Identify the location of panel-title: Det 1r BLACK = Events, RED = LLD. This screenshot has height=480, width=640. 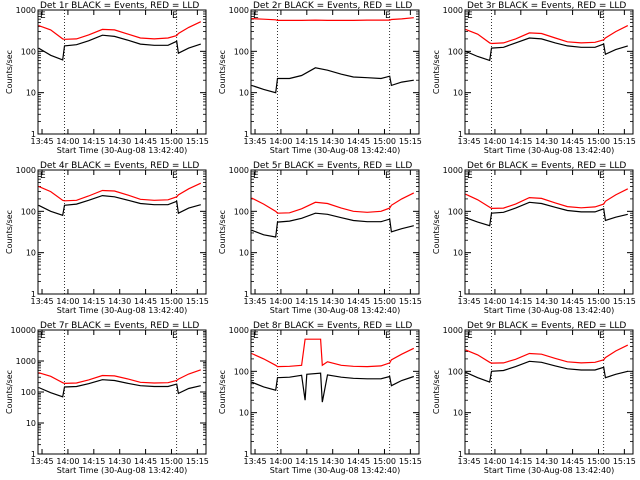
(119, 6).